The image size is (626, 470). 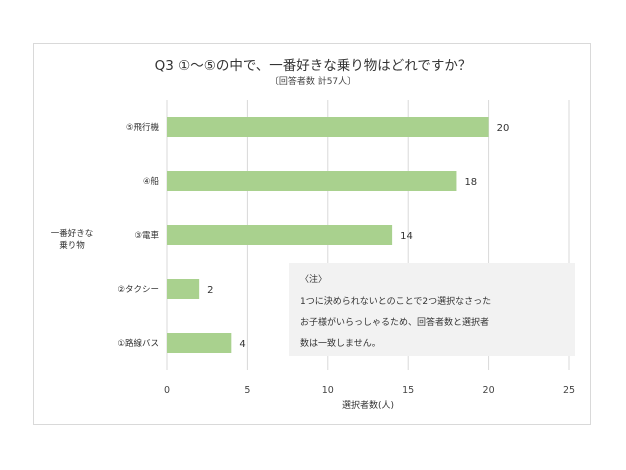 I want to click on y-axis-label-line-2: 乗り物, so click(x=72, y=245).